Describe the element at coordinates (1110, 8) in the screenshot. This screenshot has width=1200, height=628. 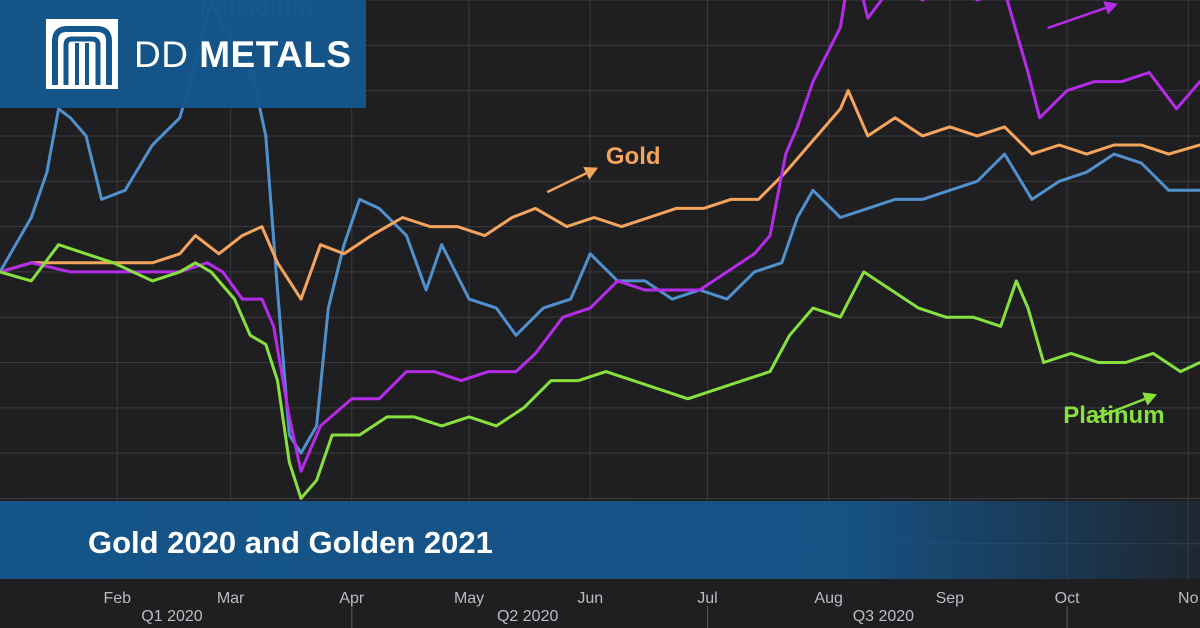
I see `silver-arrow-head` at that location.